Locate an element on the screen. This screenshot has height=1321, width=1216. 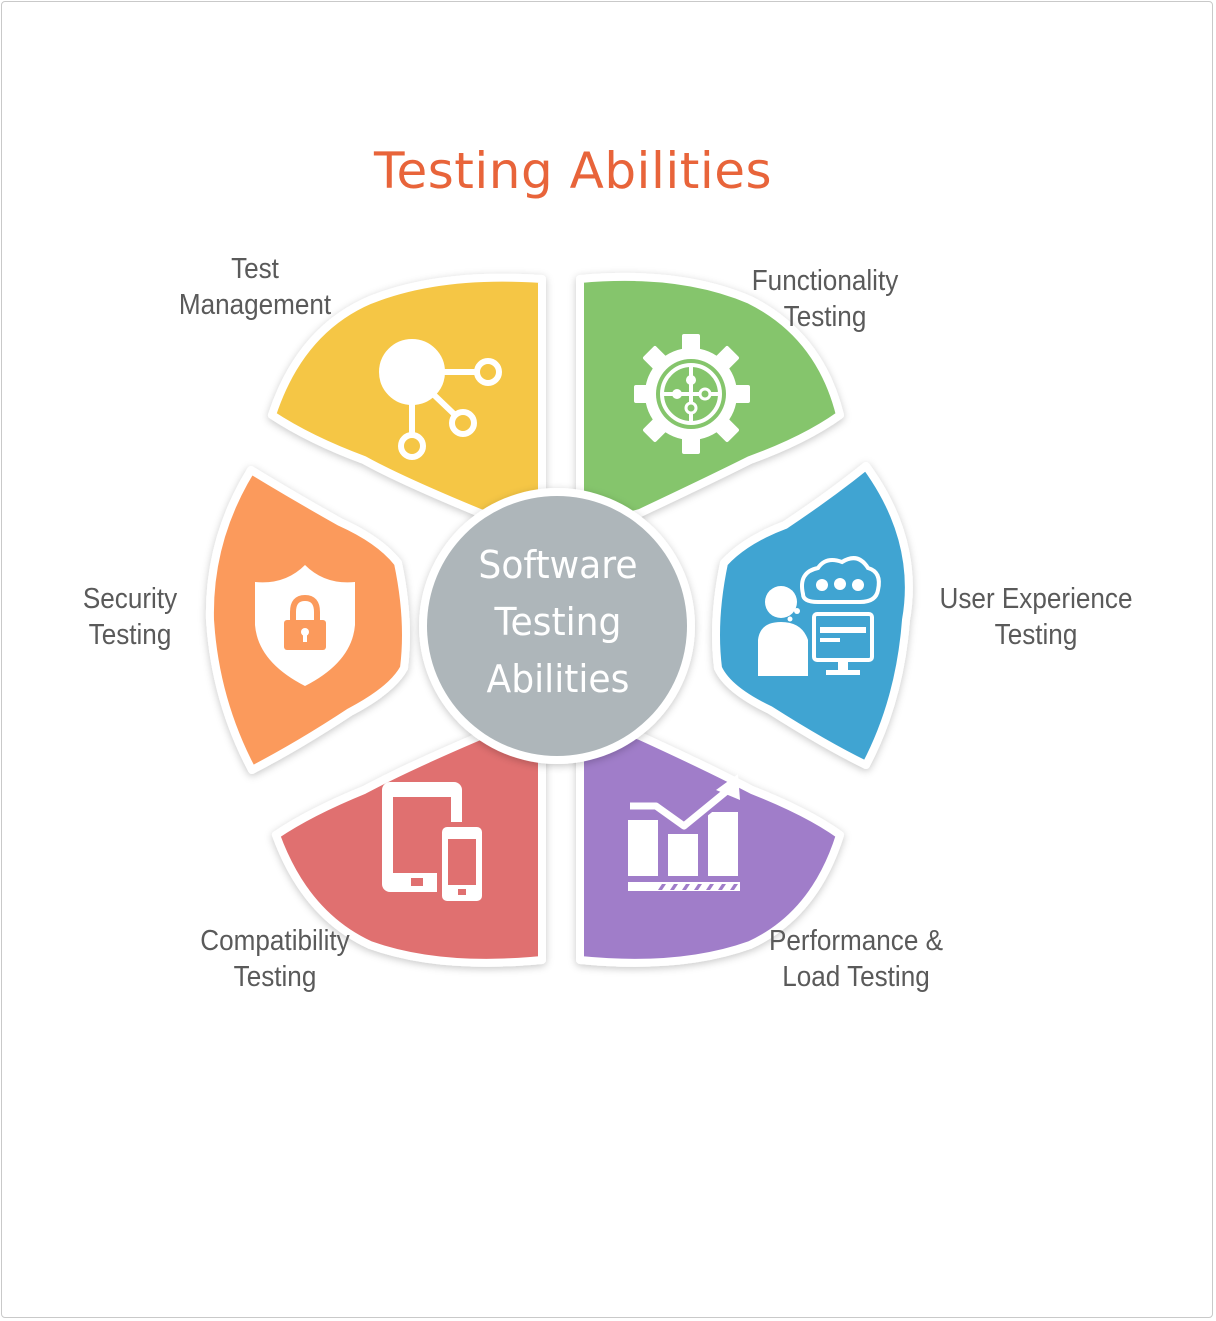
label-compatibility-testing: Compatibility Testing is located at coordinates (275, 959).